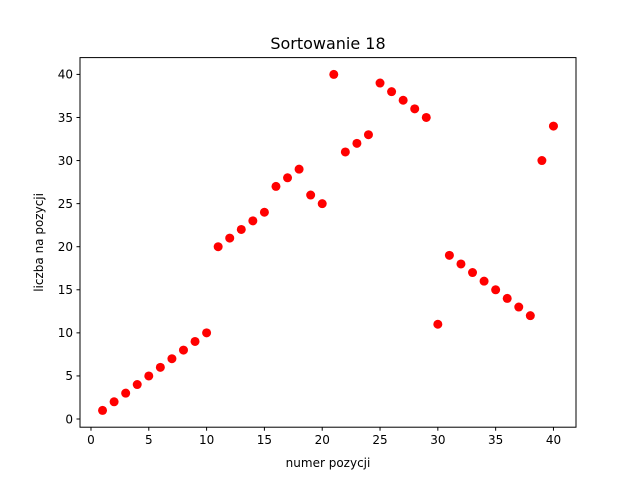 The height and width of the screenshot is (480, 640). Describe the element at coordinates (206, 440) in the screenshot. I see `x-tick-label: 10` at that location.